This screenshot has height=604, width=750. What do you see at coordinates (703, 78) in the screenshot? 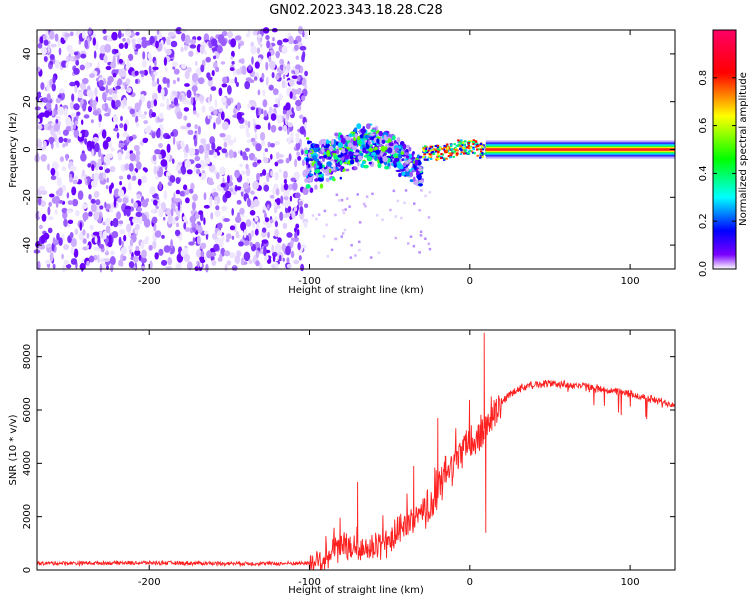
I see `colorbar-tick-label: 0.8` at bounding box center [703, 78].